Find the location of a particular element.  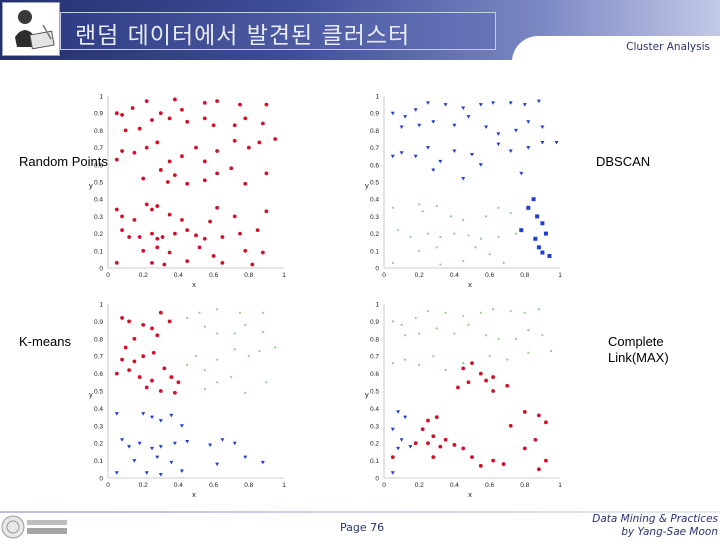

x-tick-label: 0.8 is located at coordinates (524, 485).